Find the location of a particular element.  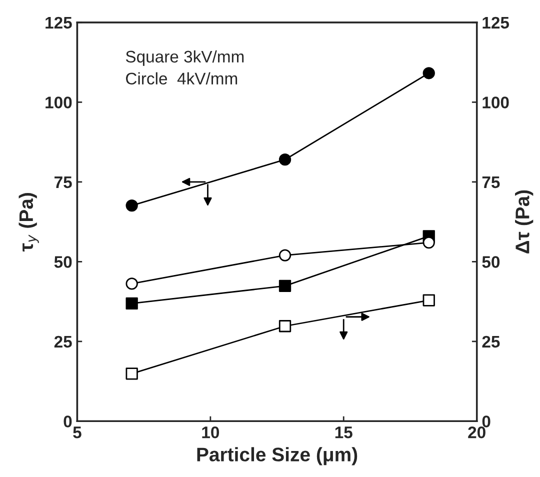

annotation: Square 3kV/mm is located at coordinates (185, 58).